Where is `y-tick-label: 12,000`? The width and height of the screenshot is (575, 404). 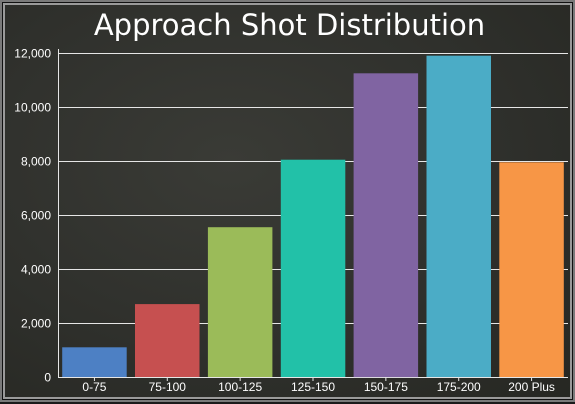 y-tick-label: 12,000 is located at coordinates (32, 54).